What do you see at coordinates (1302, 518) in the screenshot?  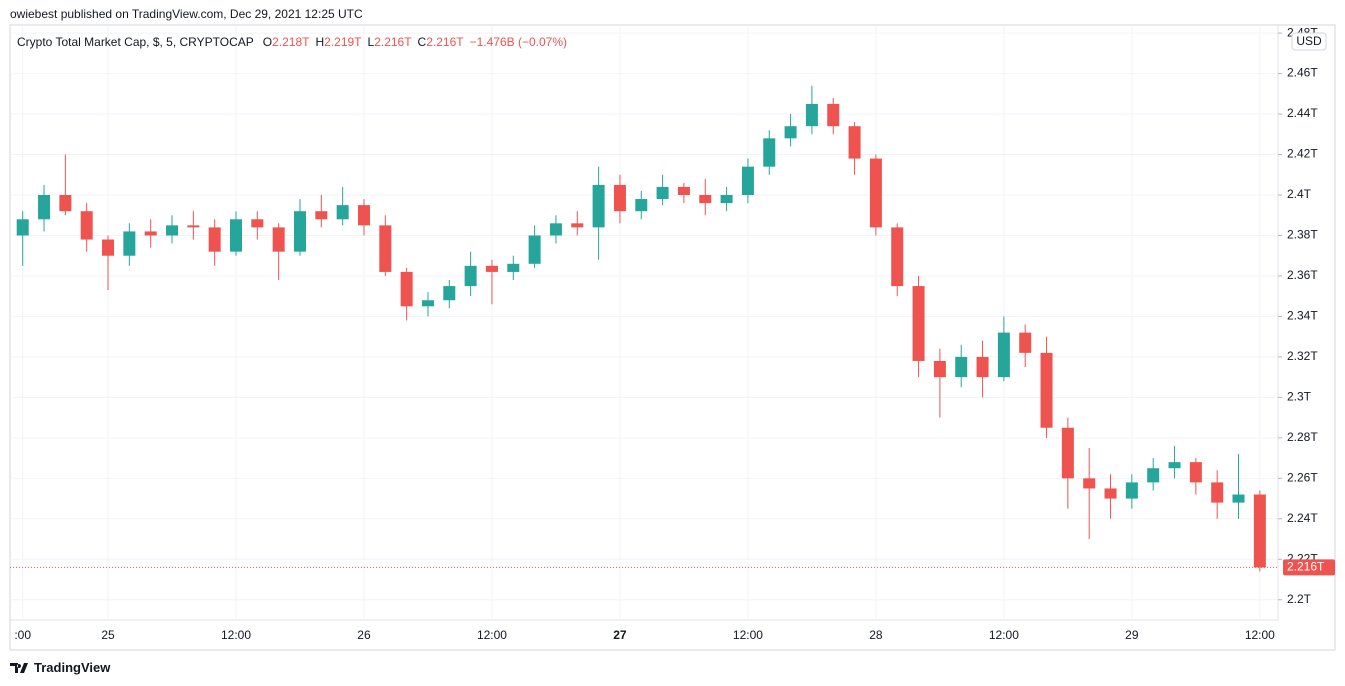 I see `y-tick-label: 2.24T` at bounding box center [1302, 518].